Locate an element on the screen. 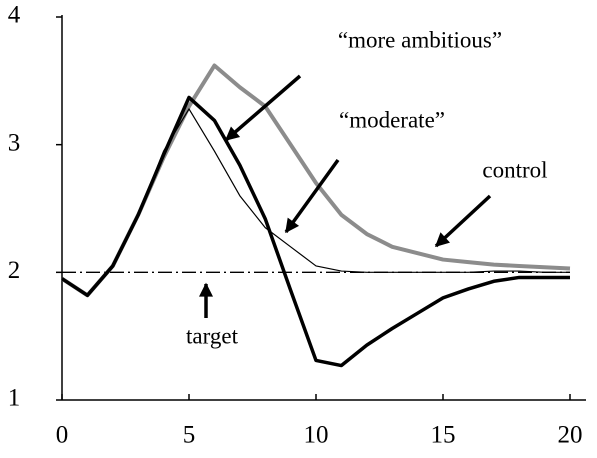 Image resolution: width=597 pixels, height=458 pixels. x-tick-label: 15 is located at coordinates (443, 435).